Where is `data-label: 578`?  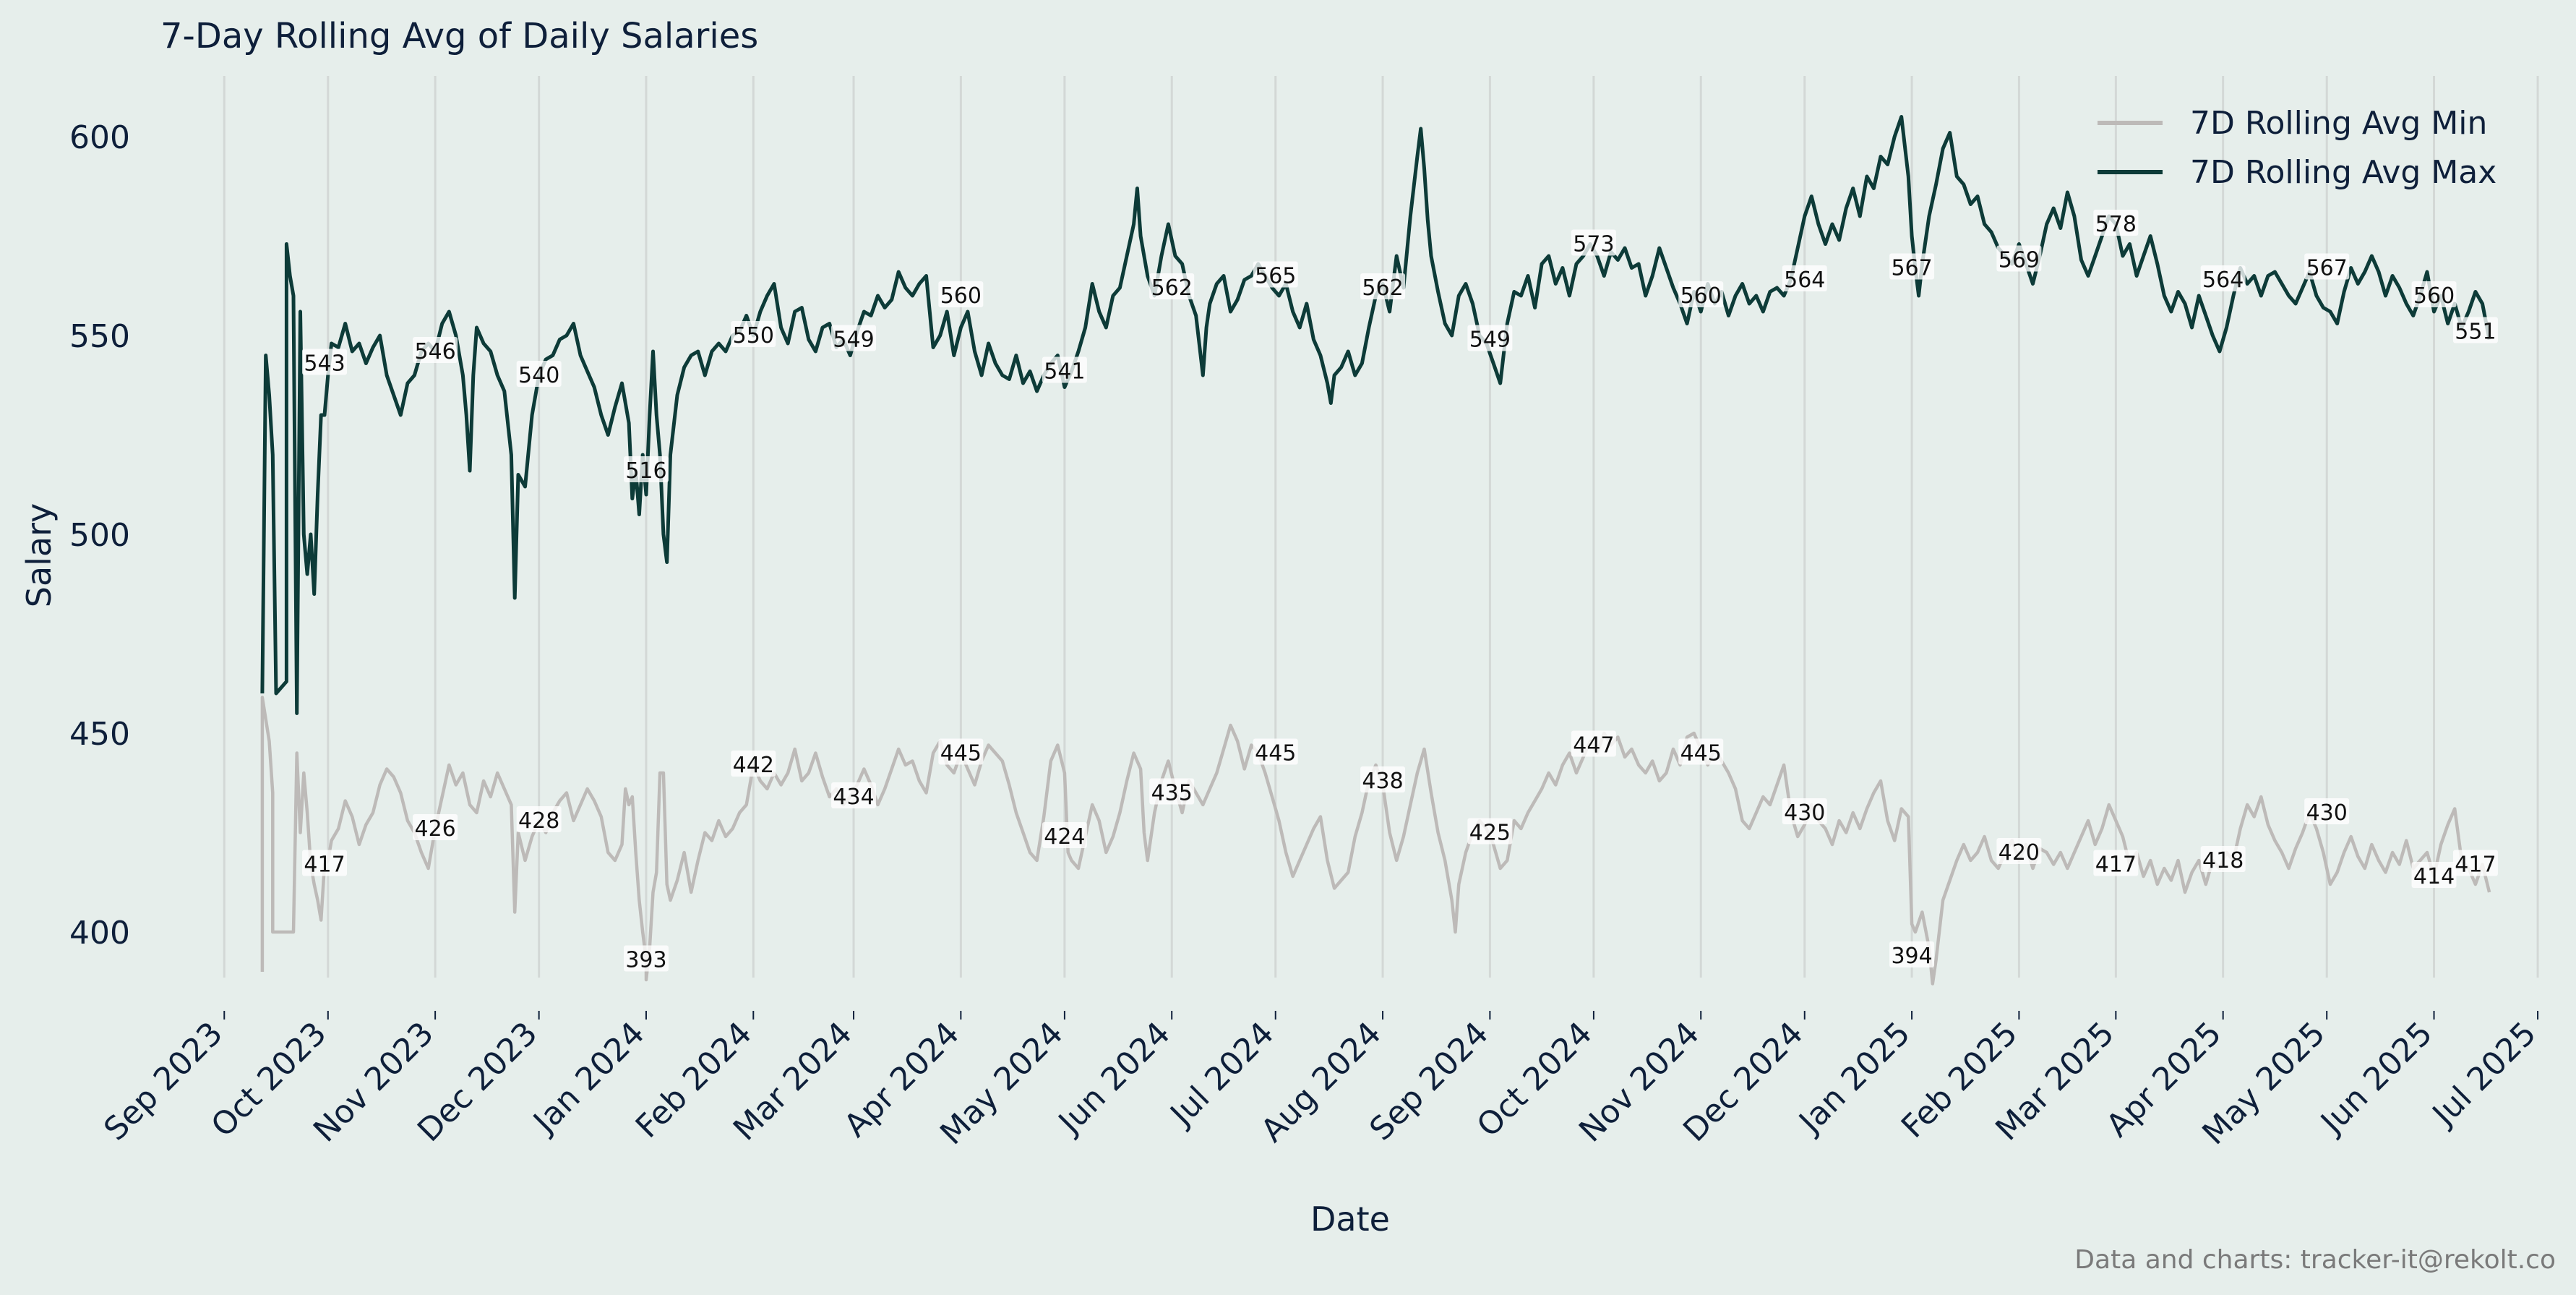
data-label: 578 is located at coordinates (2116, 224).